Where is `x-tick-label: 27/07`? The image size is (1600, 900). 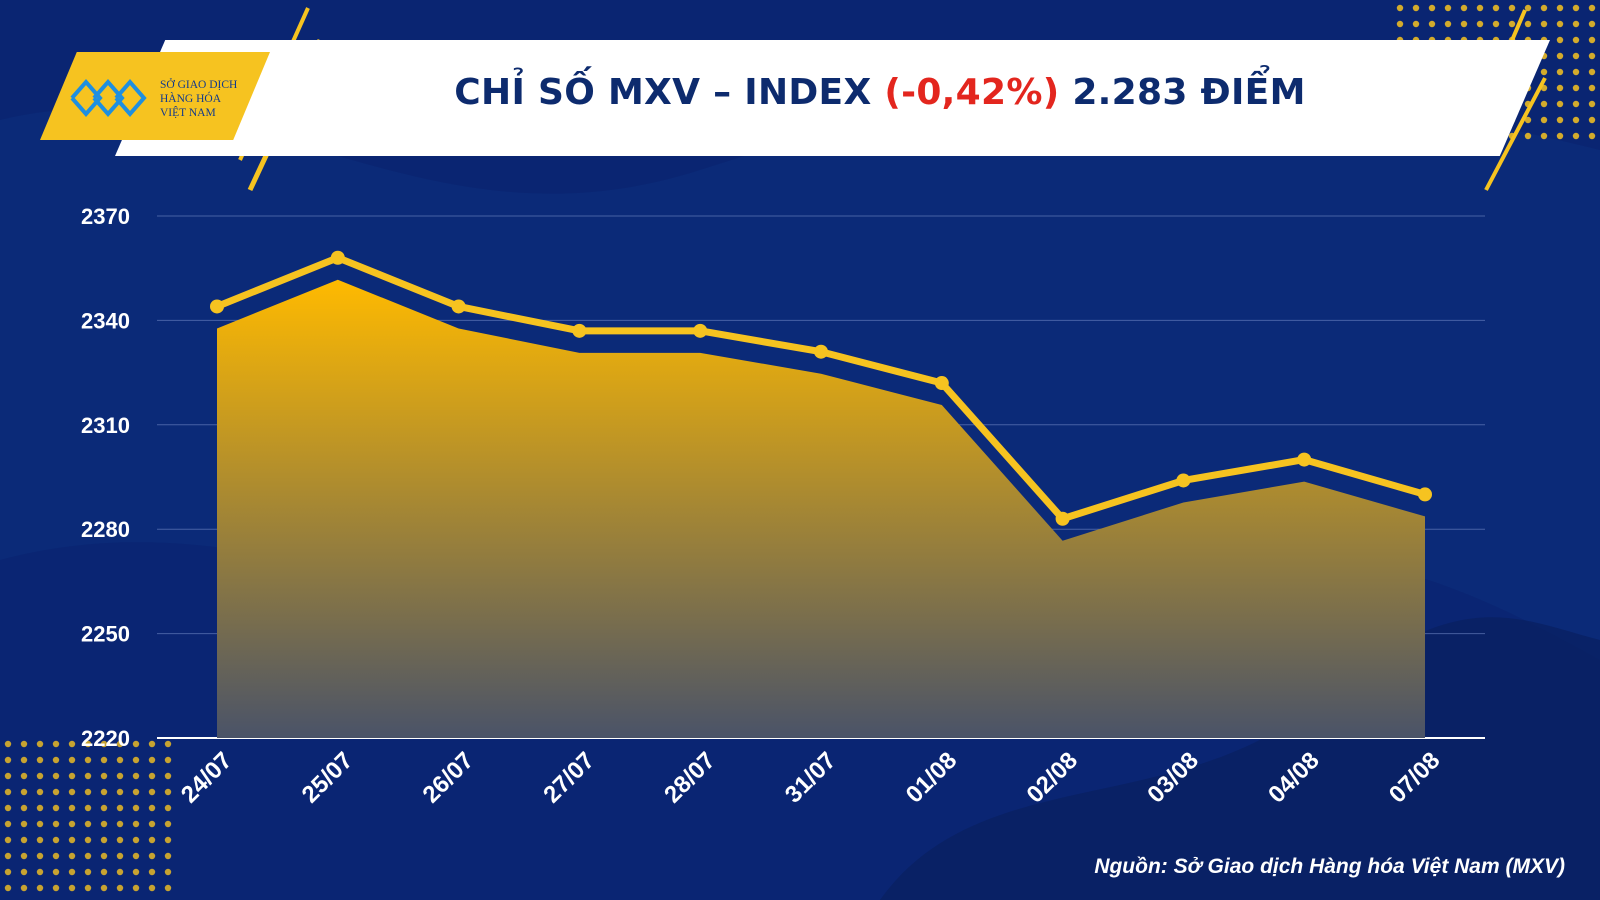
x-tick-label: 27/07 is located at coordinates (569, 778).